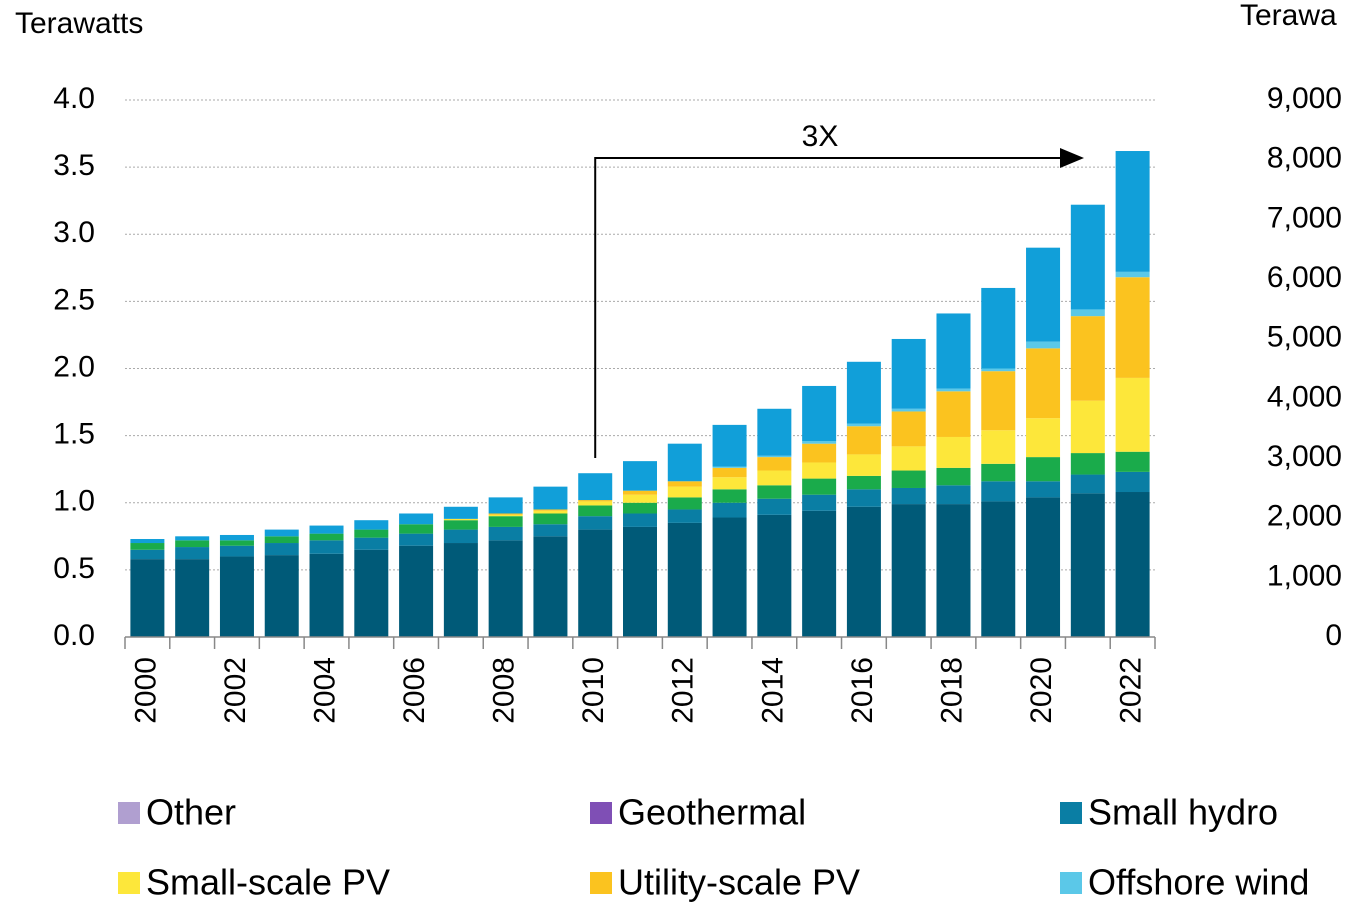 The image size is (1357, 907). What do you see at coordinates (191, 812) in the screenshot?
I see `legend-label: Other` at bounding box center [191, 812].